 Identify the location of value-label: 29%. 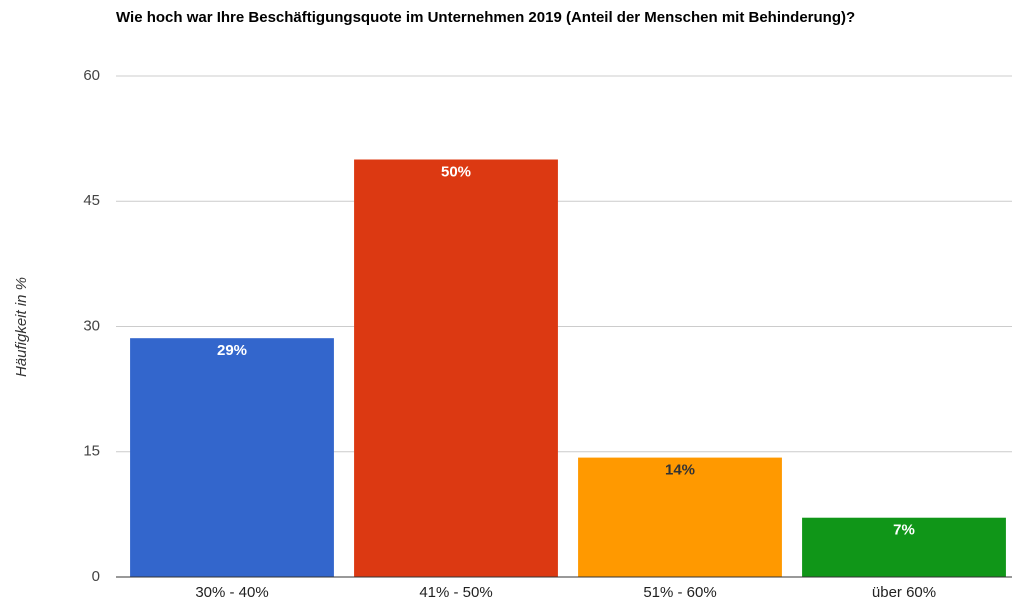
(232, 350).